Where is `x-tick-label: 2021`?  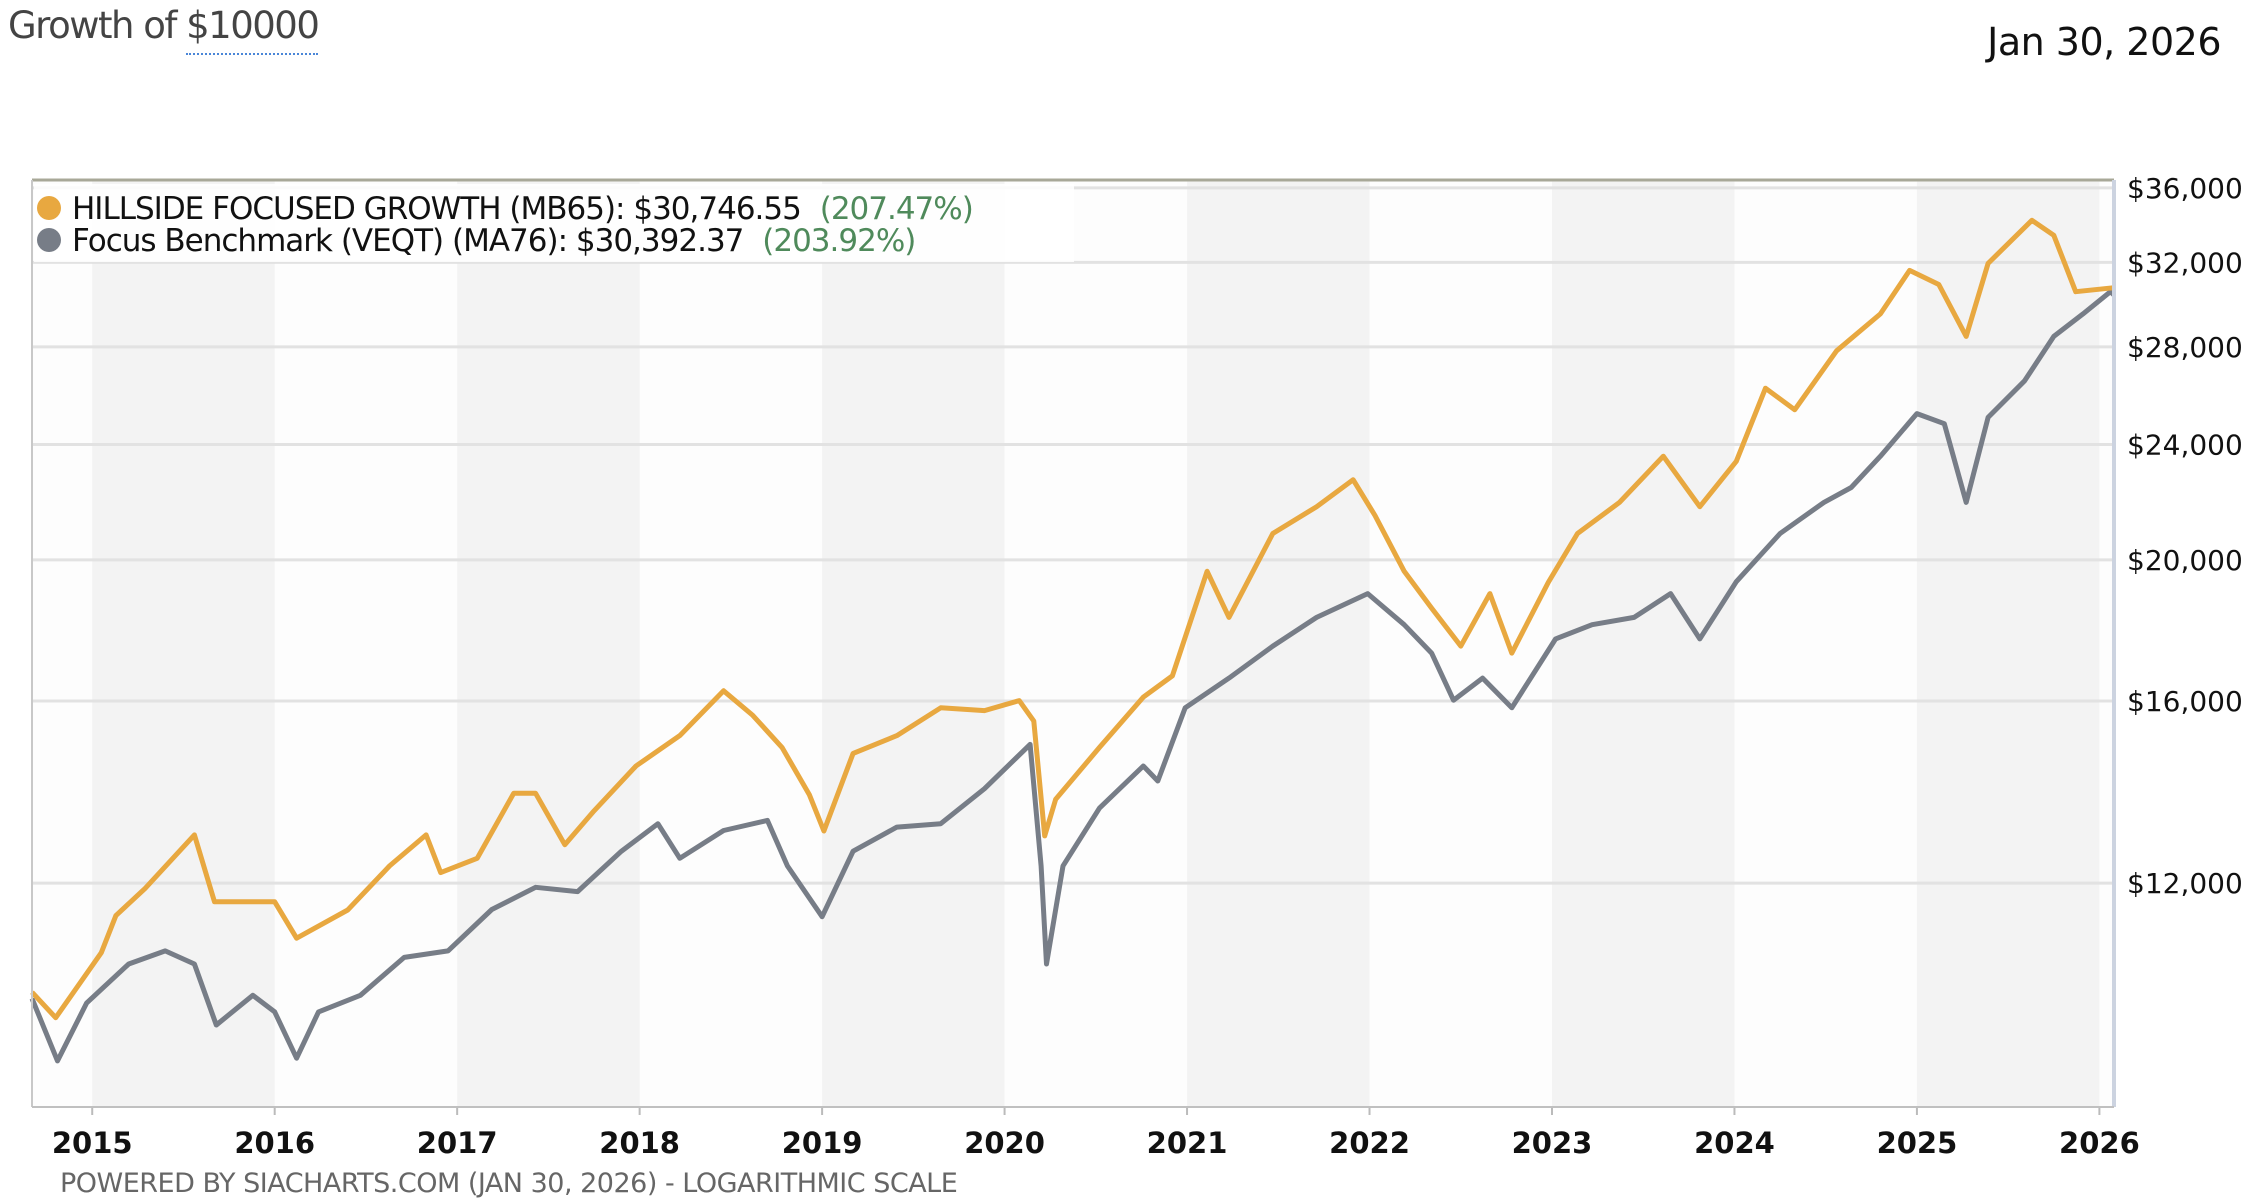
x-tick-label: 2021 is located at coordinates (1187, 1143).